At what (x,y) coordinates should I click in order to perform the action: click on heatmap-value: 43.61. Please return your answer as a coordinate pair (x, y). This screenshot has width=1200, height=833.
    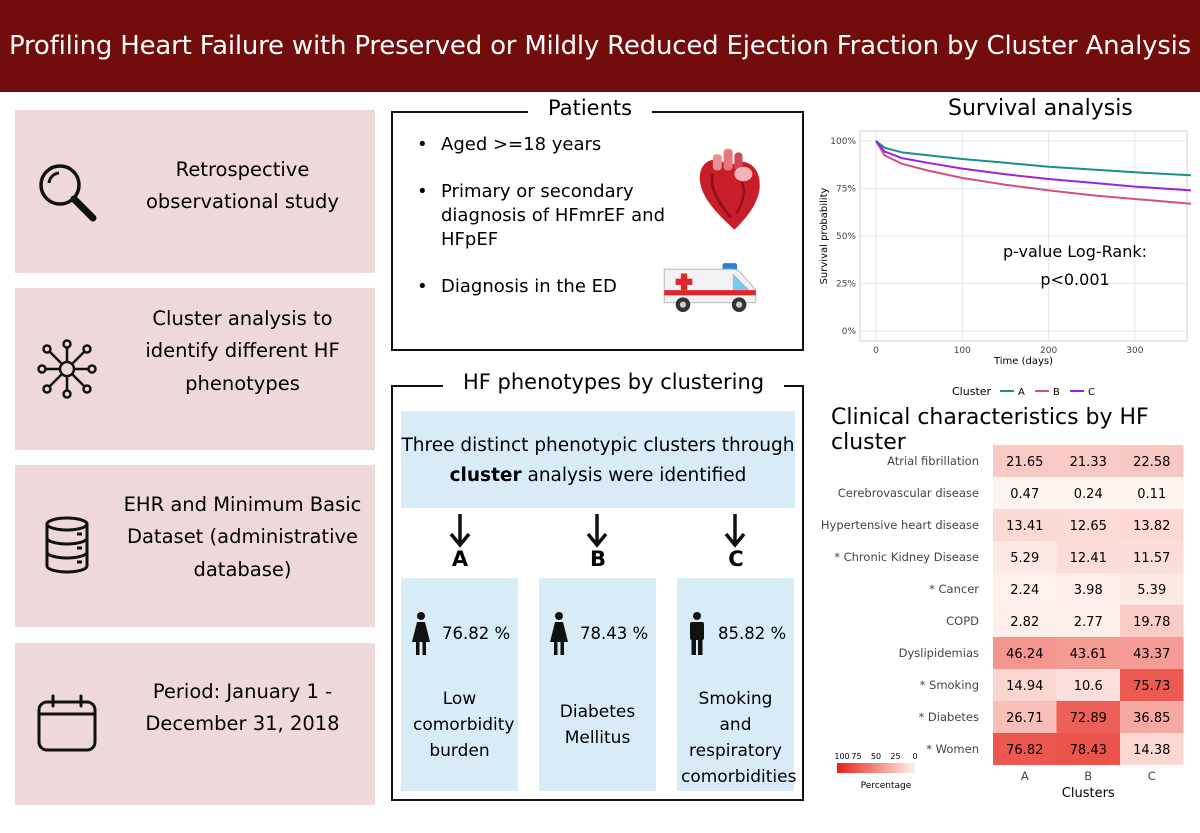
    Looking at the image, I should click on (1088, 654).